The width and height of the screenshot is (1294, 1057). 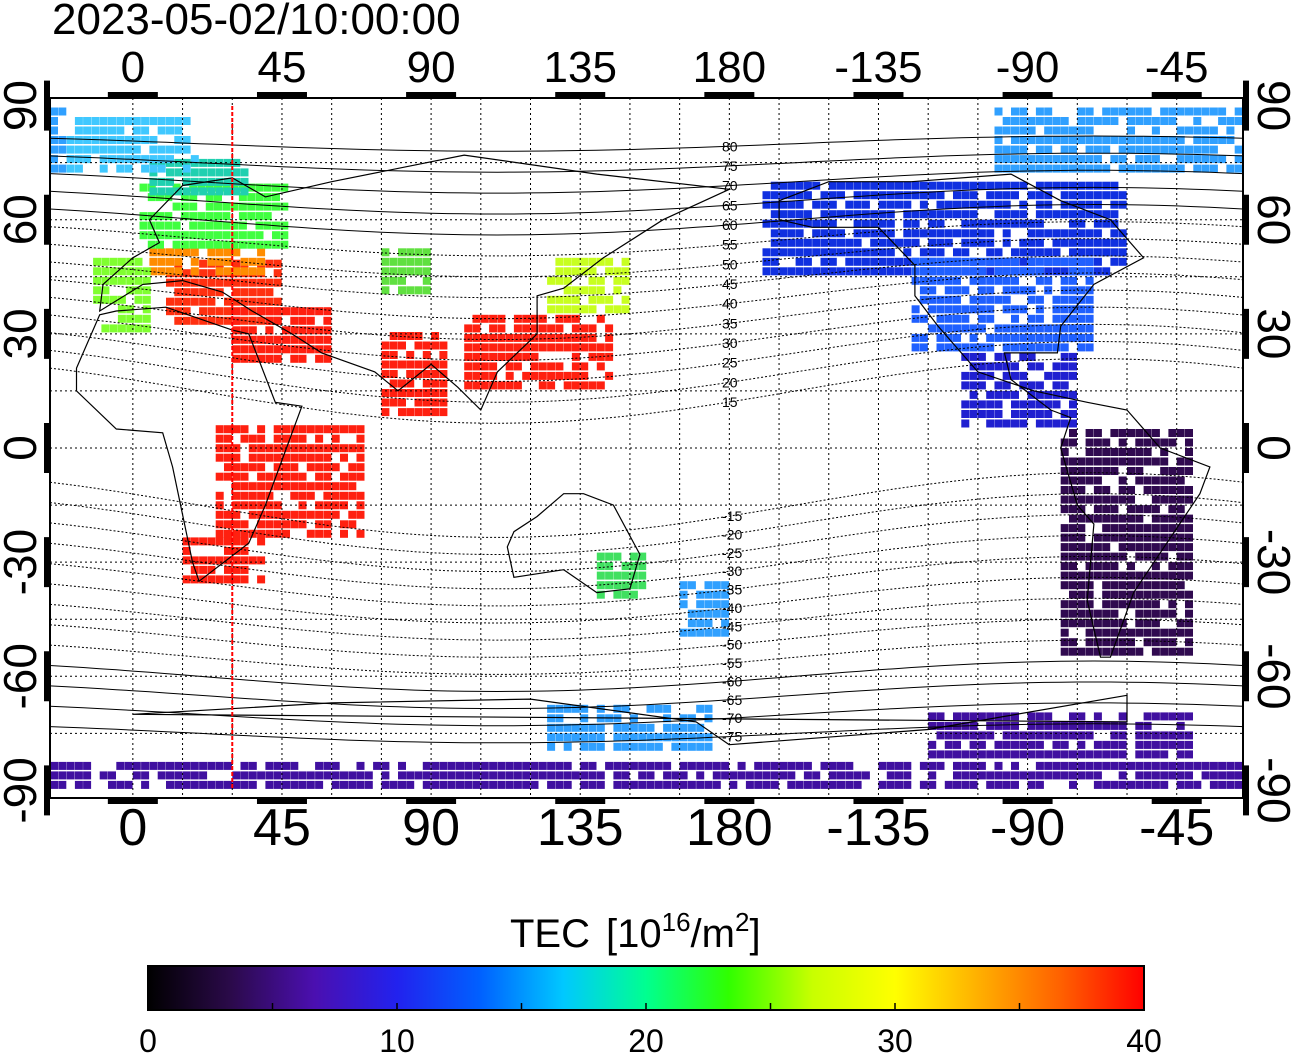 I want to click on tec-region-new-zealand, so click(x=704, y=609).